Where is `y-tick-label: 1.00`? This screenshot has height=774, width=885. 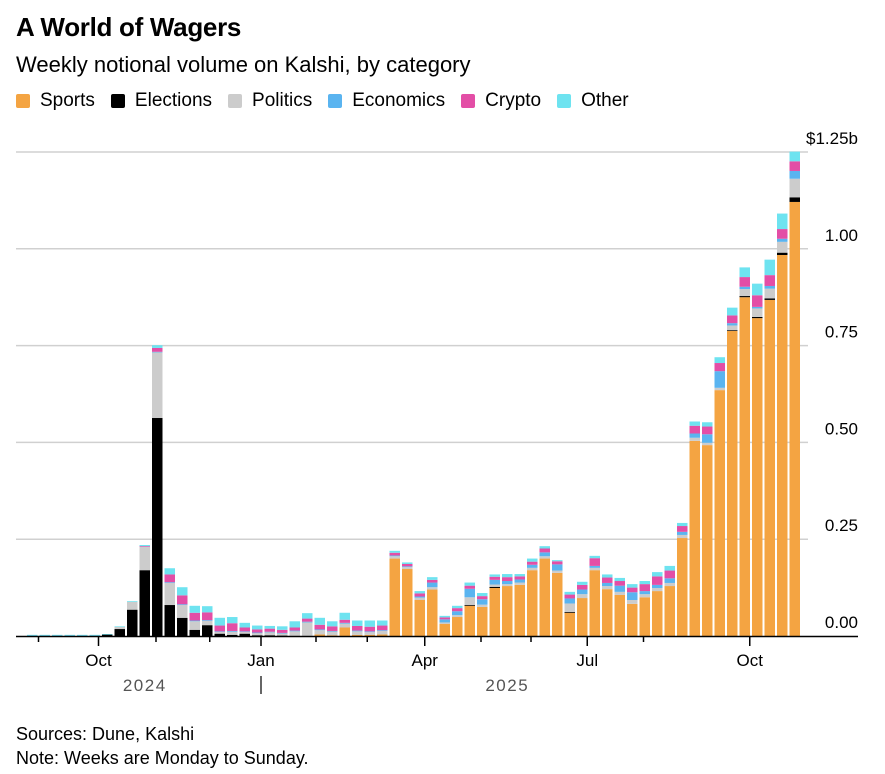 y-tick-label: 1.00 is located at coordinates (841, 235).